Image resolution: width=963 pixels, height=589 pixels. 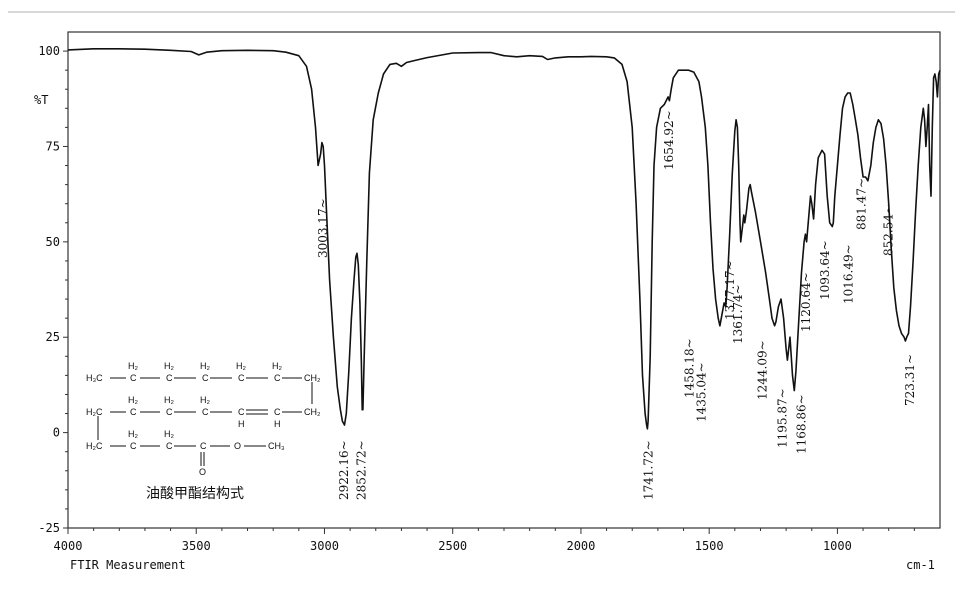 I want to click on y-tick-label: 50, so click(x=53, y=242).